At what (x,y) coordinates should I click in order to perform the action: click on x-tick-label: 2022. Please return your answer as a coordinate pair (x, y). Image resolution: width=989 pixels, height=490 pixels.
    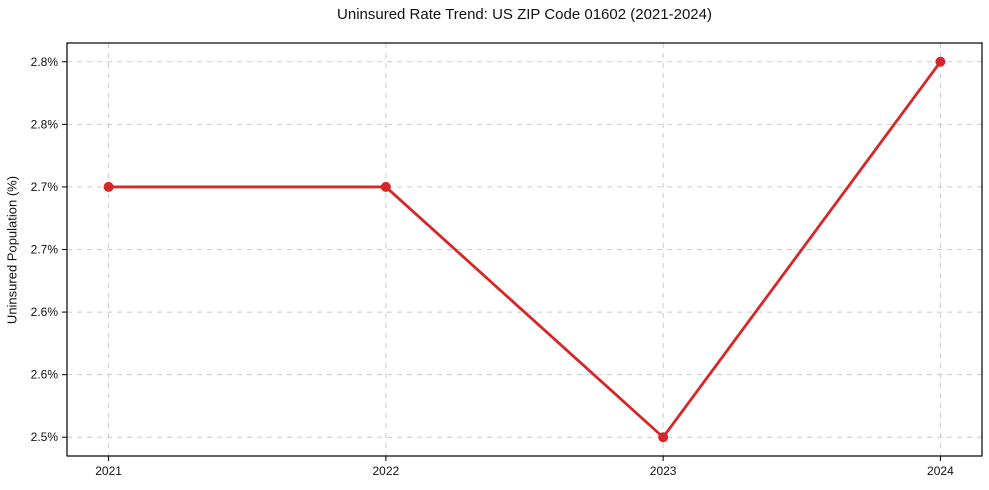
    Looking at the image, I should click on (386, 471).